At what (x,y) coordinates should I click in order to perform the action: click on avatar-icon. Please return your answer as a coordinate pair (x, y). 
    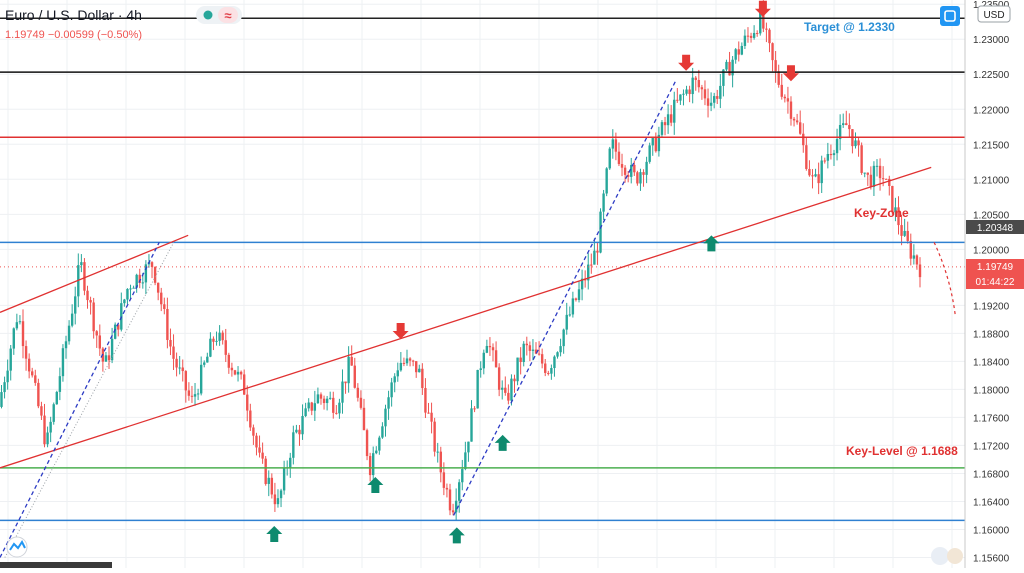
    Looking at the image, I should click on (955, 556).